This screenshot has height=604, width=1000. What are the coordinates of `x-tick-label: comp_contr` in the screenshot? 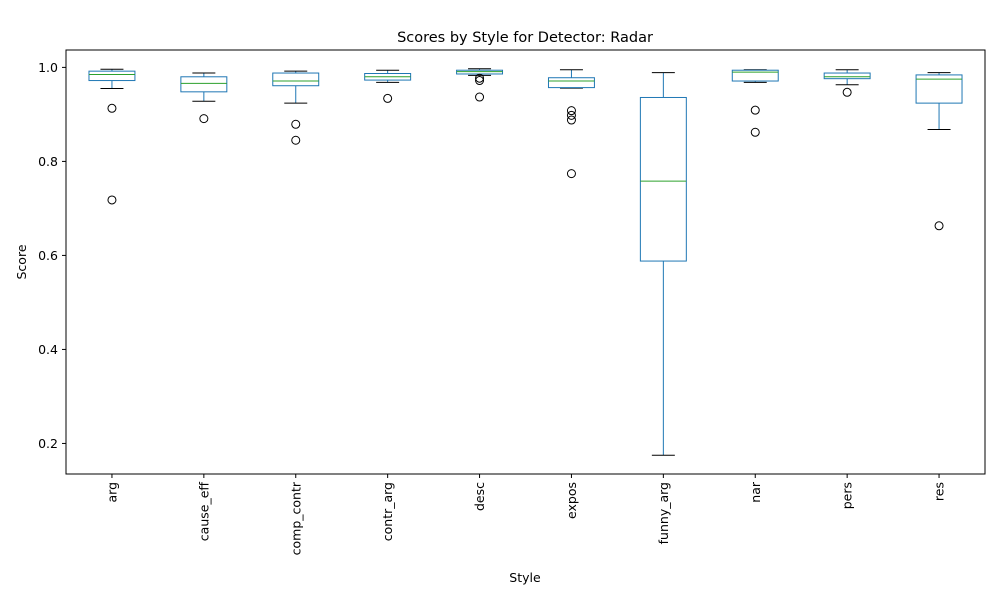 It's located at (295, 518).